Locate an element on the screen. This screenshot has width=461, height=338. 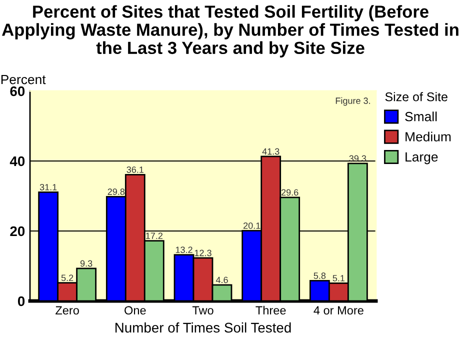
data-label: 13.2 is located at coordinates (184, 250).